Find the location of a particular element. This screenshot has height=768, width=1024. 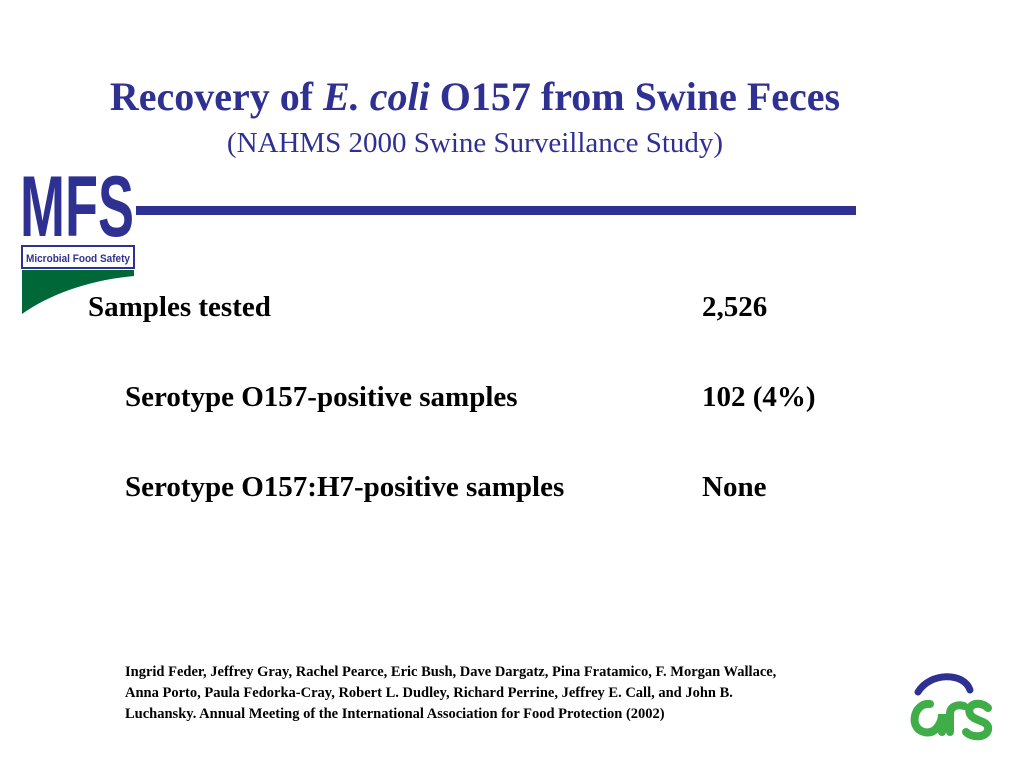

ars-logo-arc is located at coordinates (944, 684).